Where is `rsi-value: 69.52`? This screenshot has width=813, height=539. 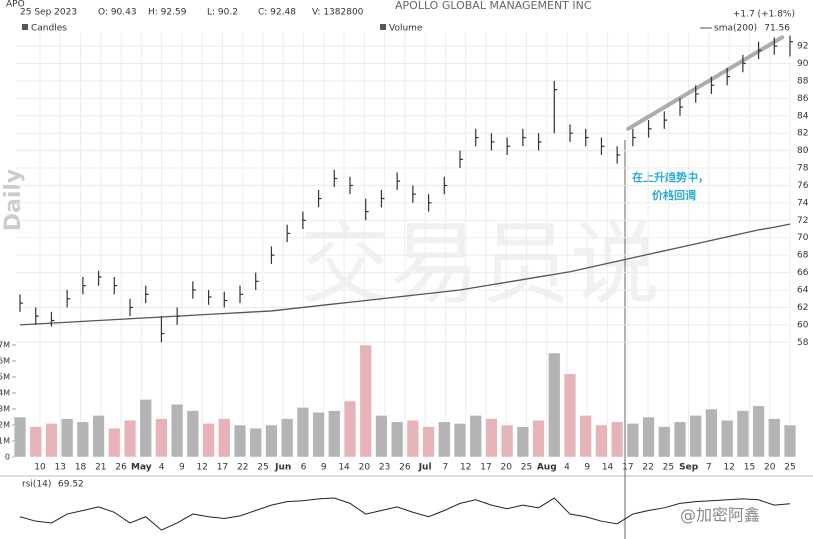
rsi-value: 69.52 is located at coordinates (71, 485).